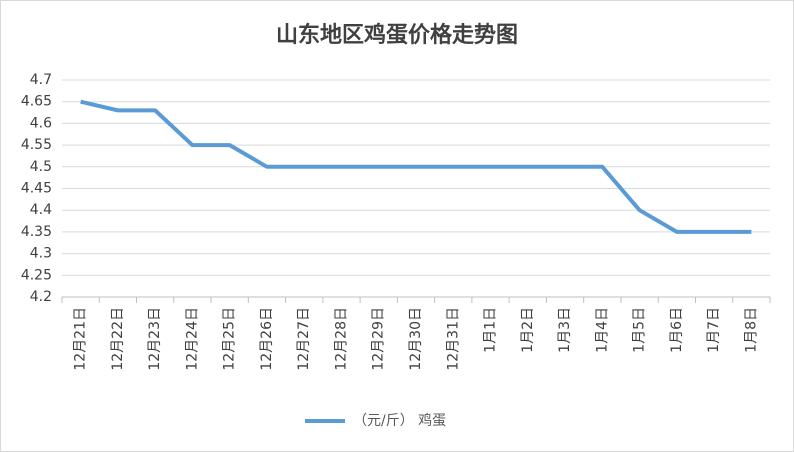  I want to click on x-tick-label: 1月8日, so click(751, 330).